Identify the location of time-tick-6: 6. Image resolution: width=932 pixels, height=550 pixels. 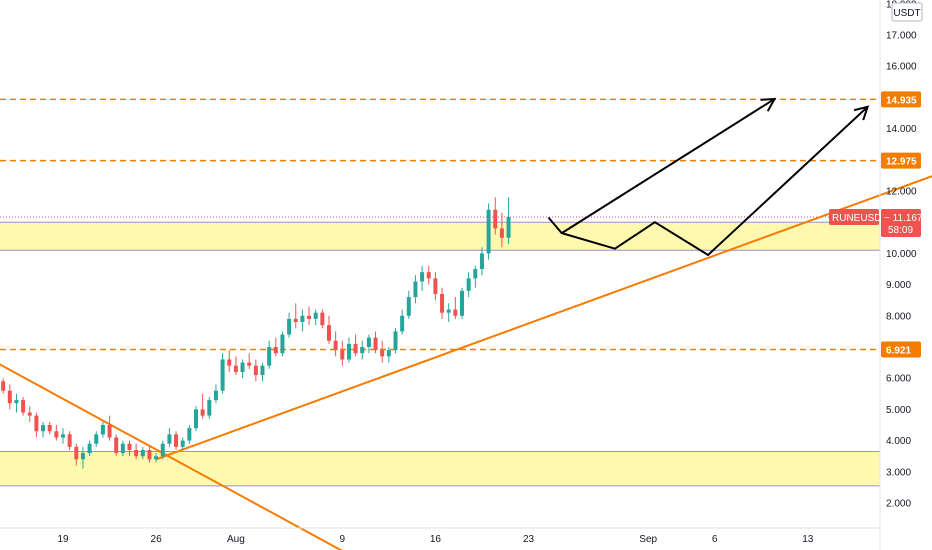
(715, 539).